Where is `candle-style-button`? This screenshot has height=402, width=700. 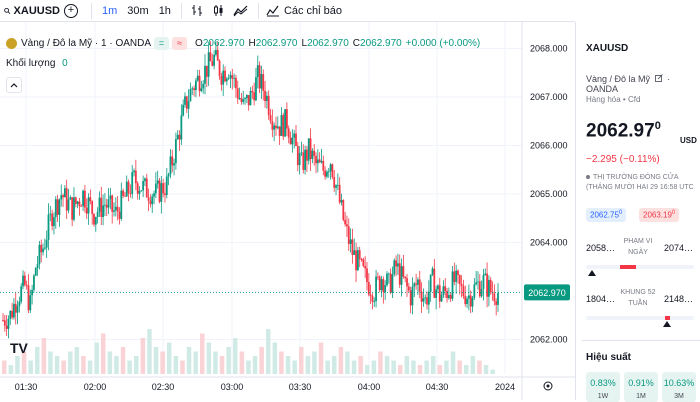 candle-style-button is located at coordinates (218, 10).